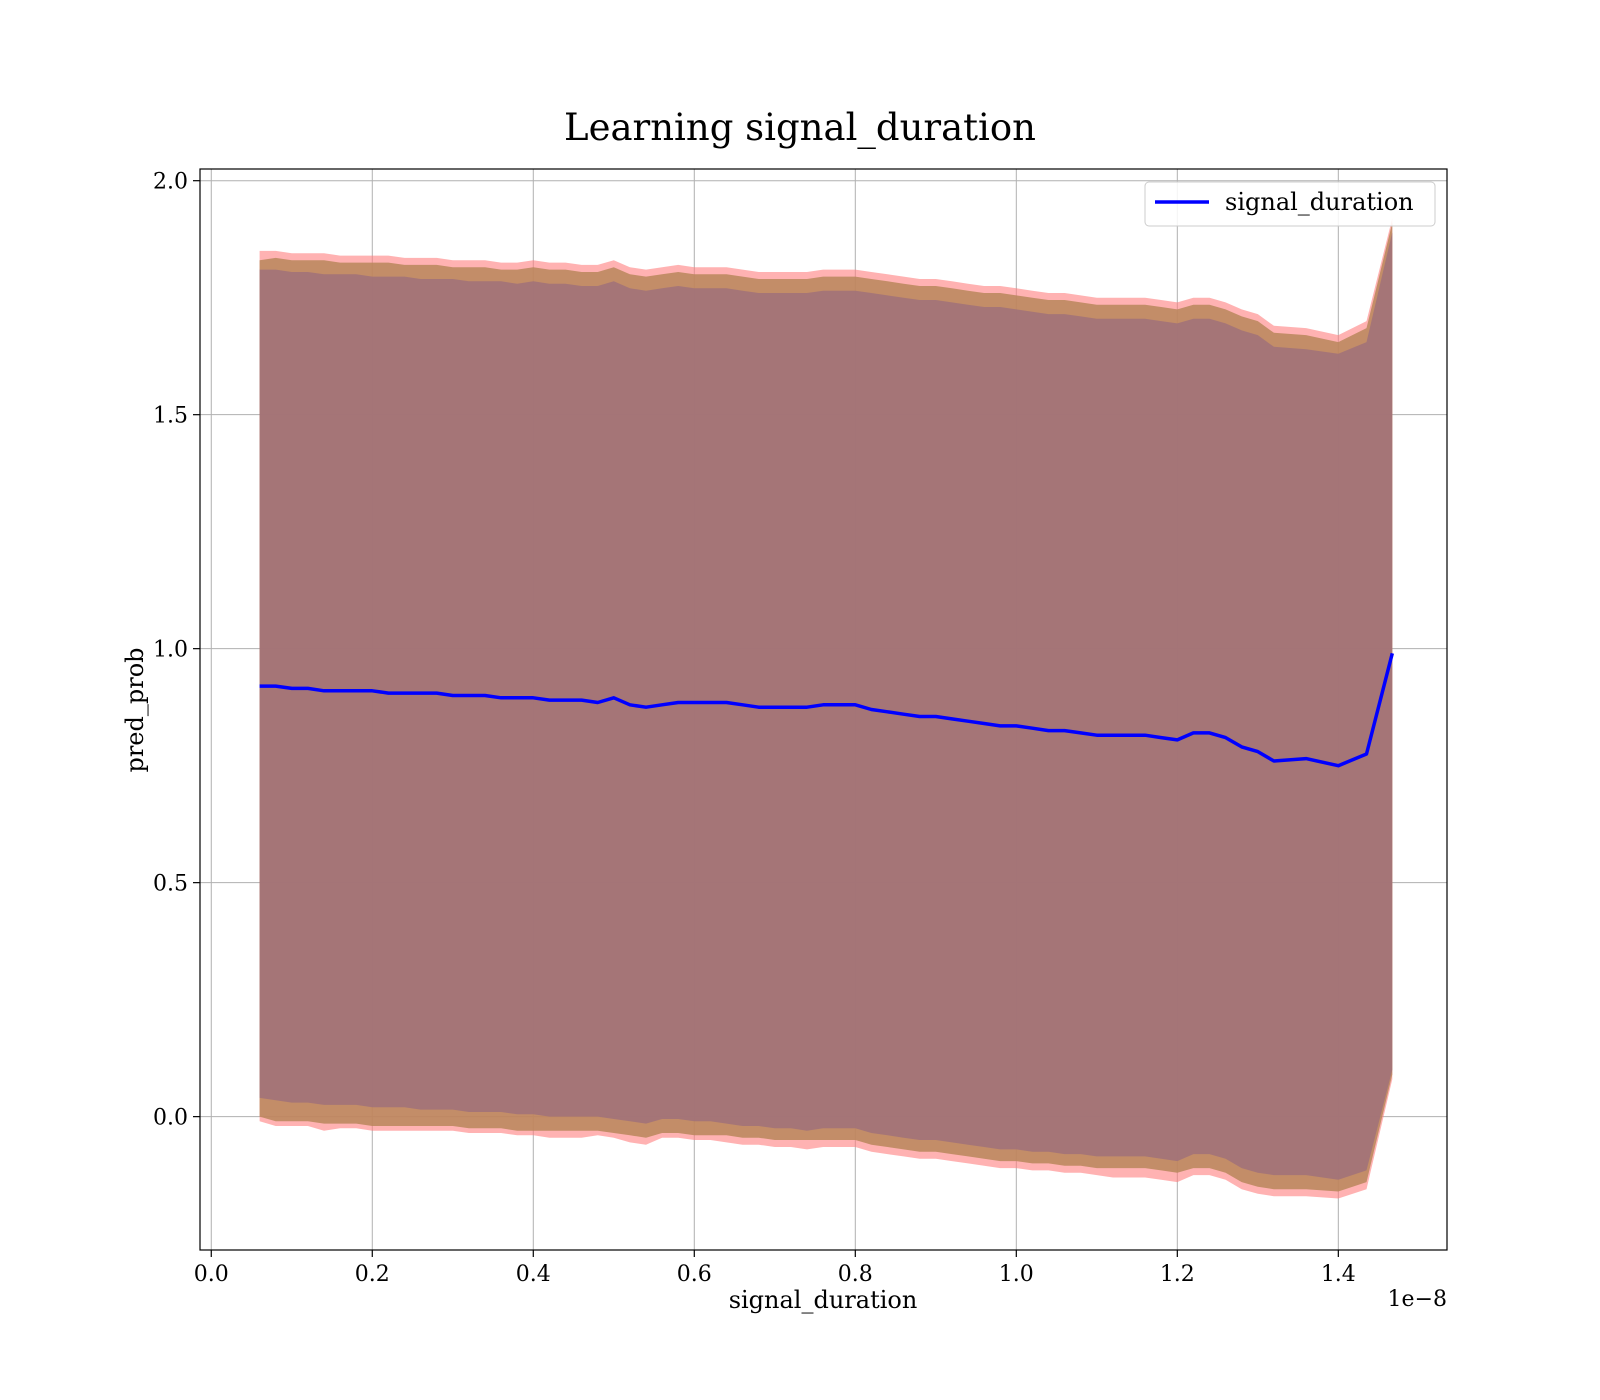 The image size is (1600, 1400). Describe the element at coordinates (533, 1274) in the screenshot. I see `x-tick-label: 0.4` at that location.